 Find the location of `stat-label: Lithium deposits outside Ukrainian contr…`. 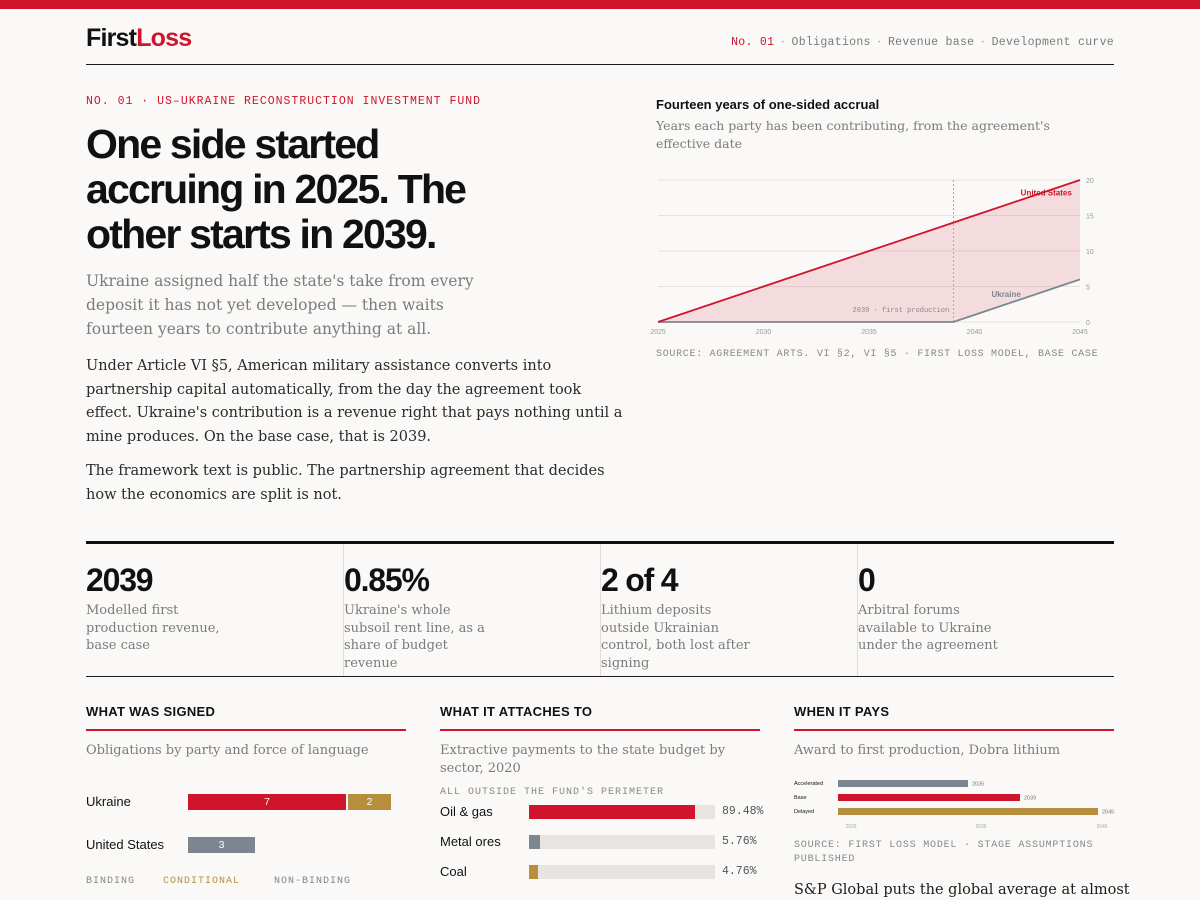

stat-label: Lithium deposits outside Ukrainian contr… is located at coordinates (675, 637).